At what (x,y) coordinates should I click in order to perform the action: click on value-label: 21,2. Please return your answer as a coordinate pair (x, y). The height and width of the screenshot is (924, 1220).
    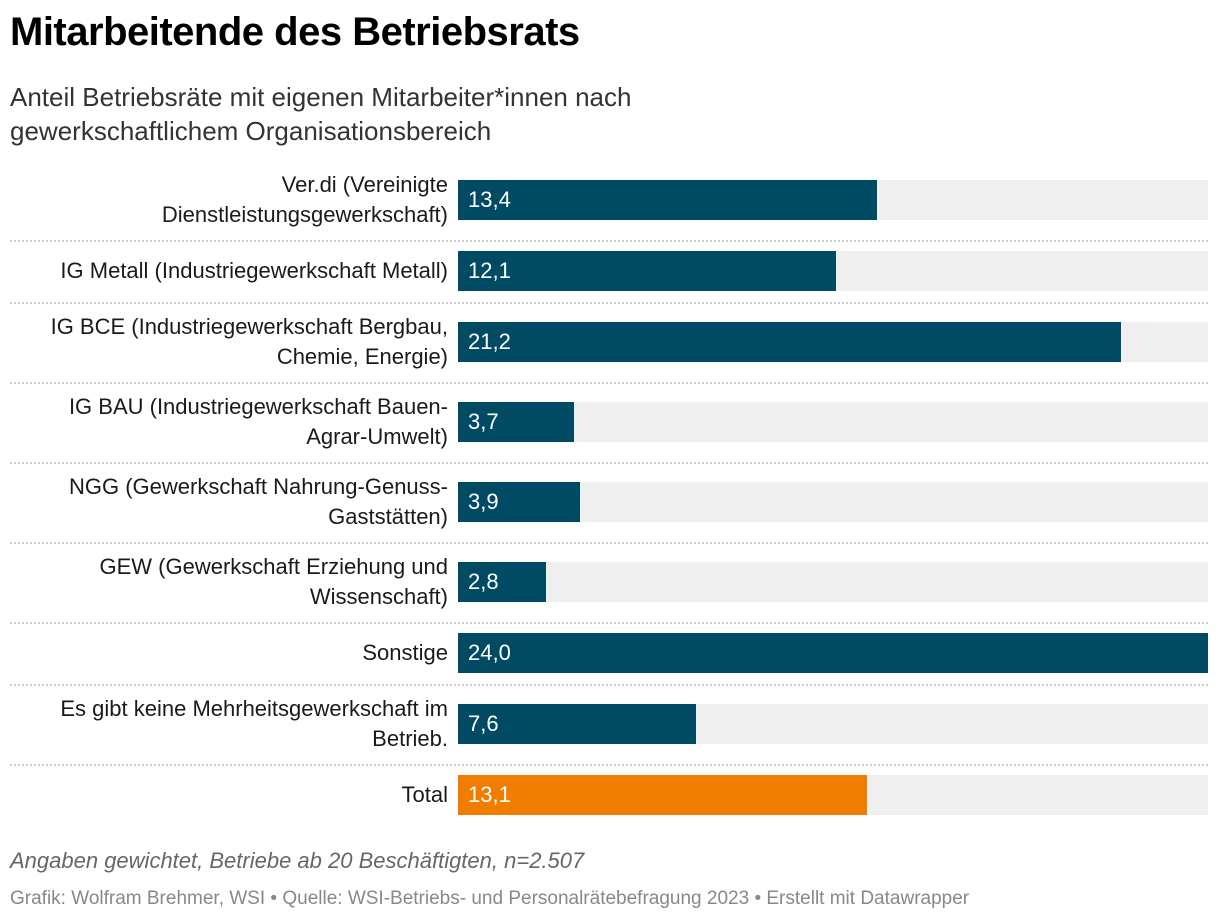
    Looking at the image, I should click on (489, 341).